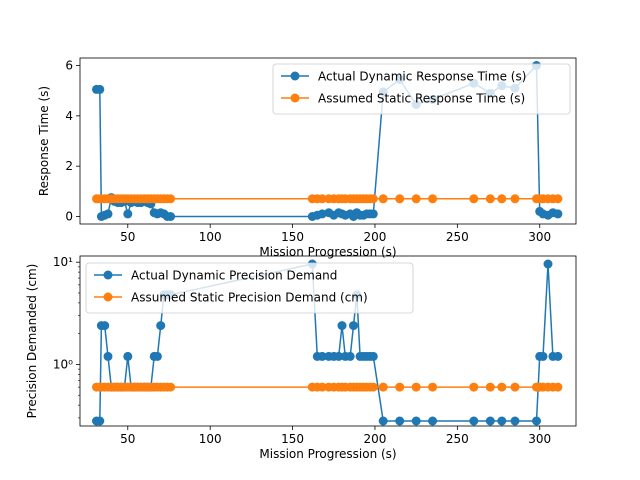  What do you see at coordinates (234, 276) in the screenshot?
I see `legend-label: Actual Dynamic Precision Demand` at bounding box center [234, 276].